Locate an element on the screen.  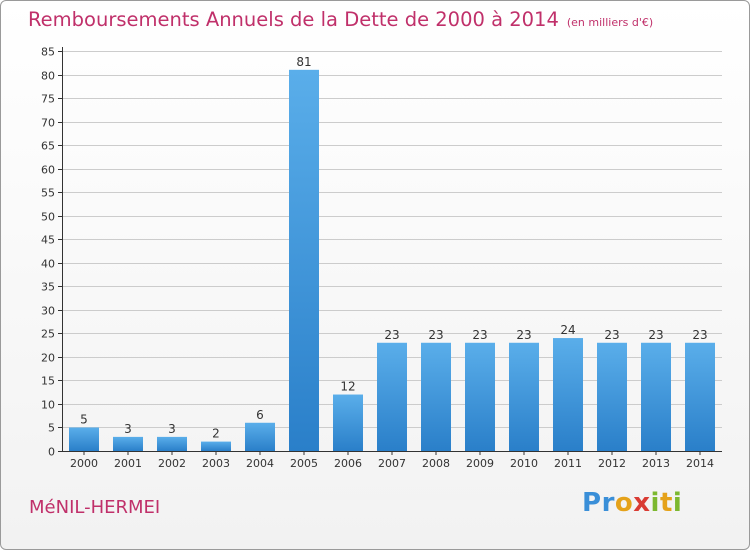
bar-2003 is located at coordinates (216, 446).